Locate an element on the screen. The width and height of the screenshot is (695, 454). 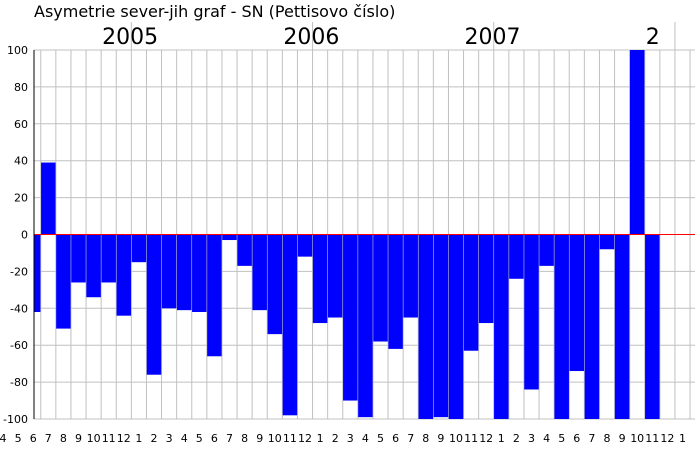
y-tick-label: 0 is located at coordinates (24, 235).